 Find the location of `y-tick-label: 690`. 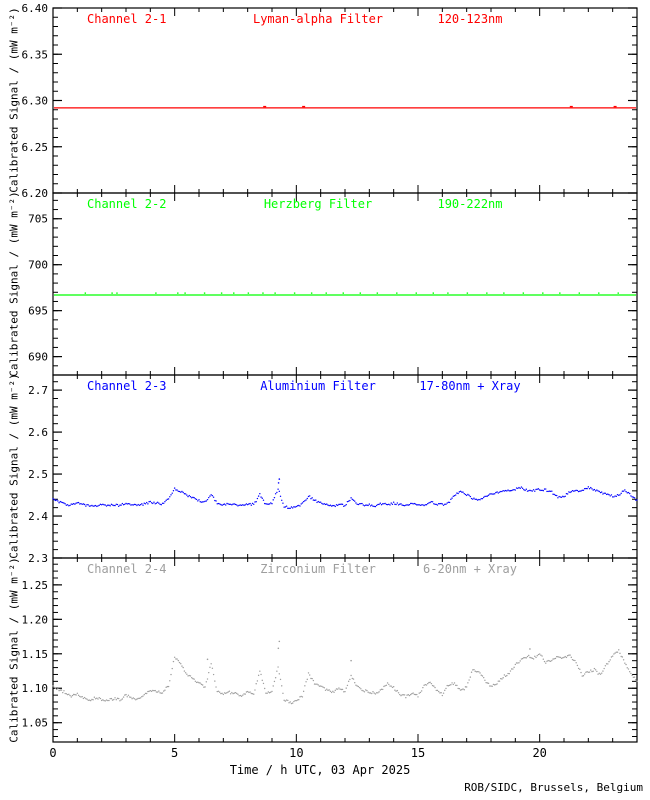

y-tick-label: 690 is located at coordinates (38, 357).